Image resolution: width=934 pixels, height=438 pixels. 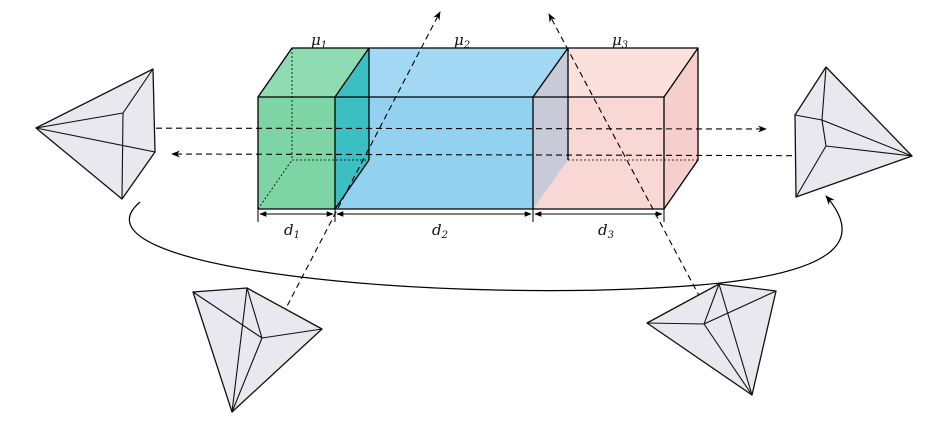 I want to click on slab-2-left-face, so click(x=352, y=128).